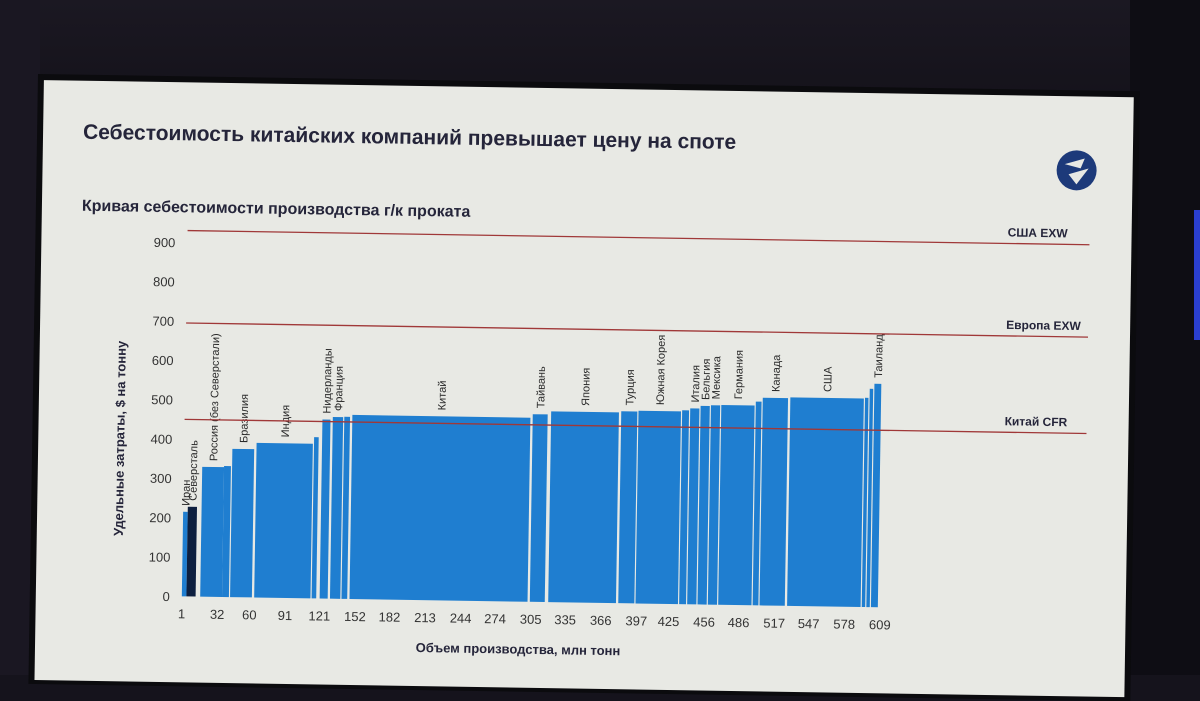  What do you see at coordinates (828, 379) in the screenshot?
I see `bar-label: США` at bounding box center [828, 379].